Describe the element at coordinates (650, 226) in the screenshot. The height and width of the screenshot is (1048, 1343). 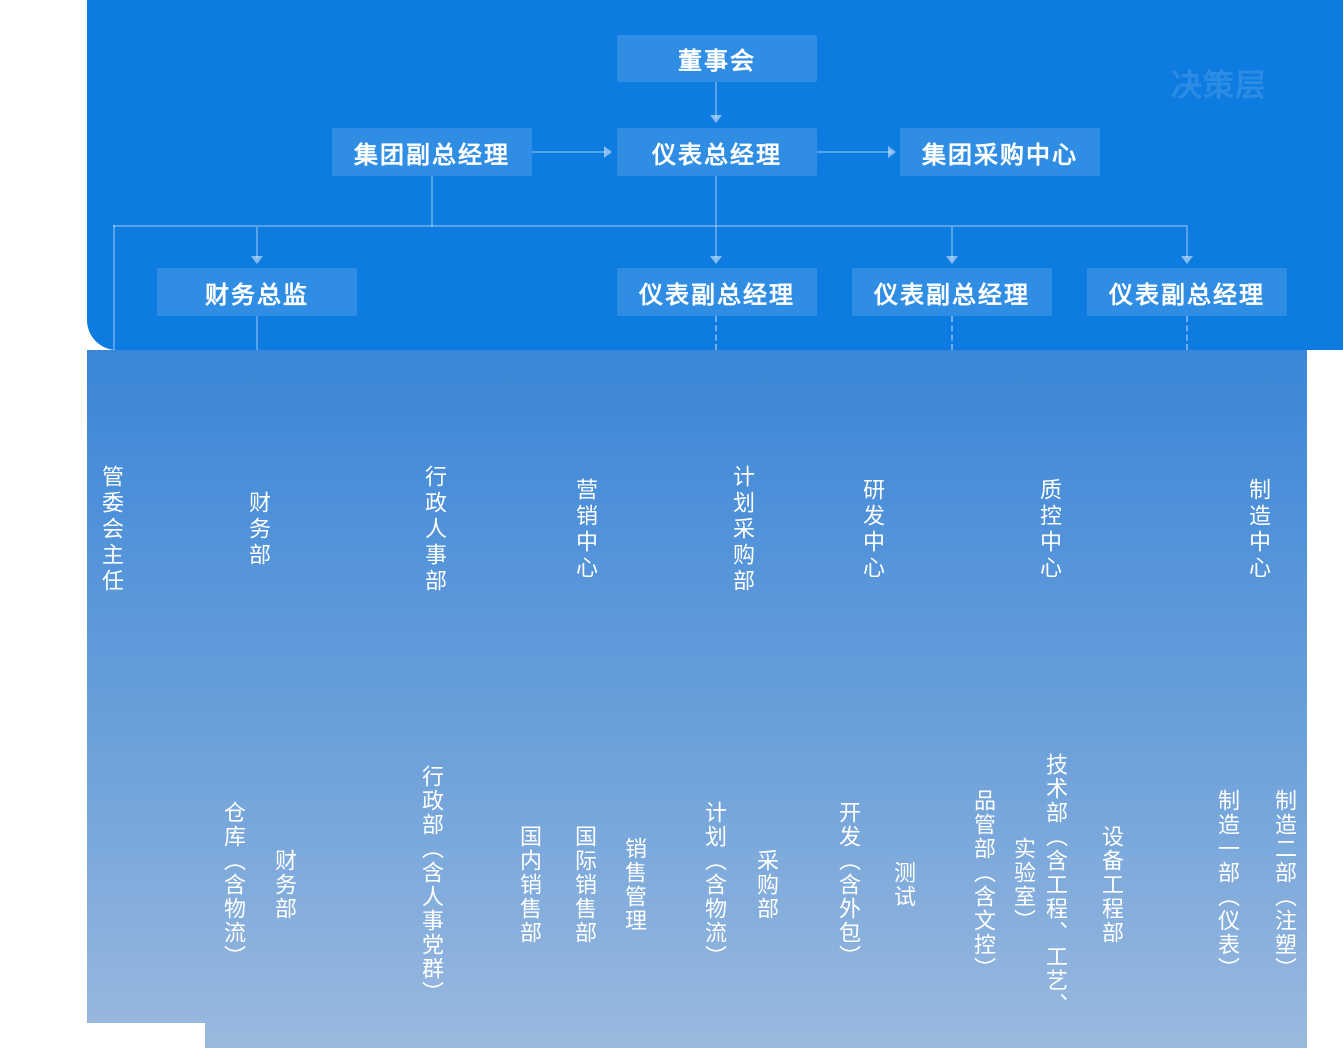
I see `connector-bus` at that location.